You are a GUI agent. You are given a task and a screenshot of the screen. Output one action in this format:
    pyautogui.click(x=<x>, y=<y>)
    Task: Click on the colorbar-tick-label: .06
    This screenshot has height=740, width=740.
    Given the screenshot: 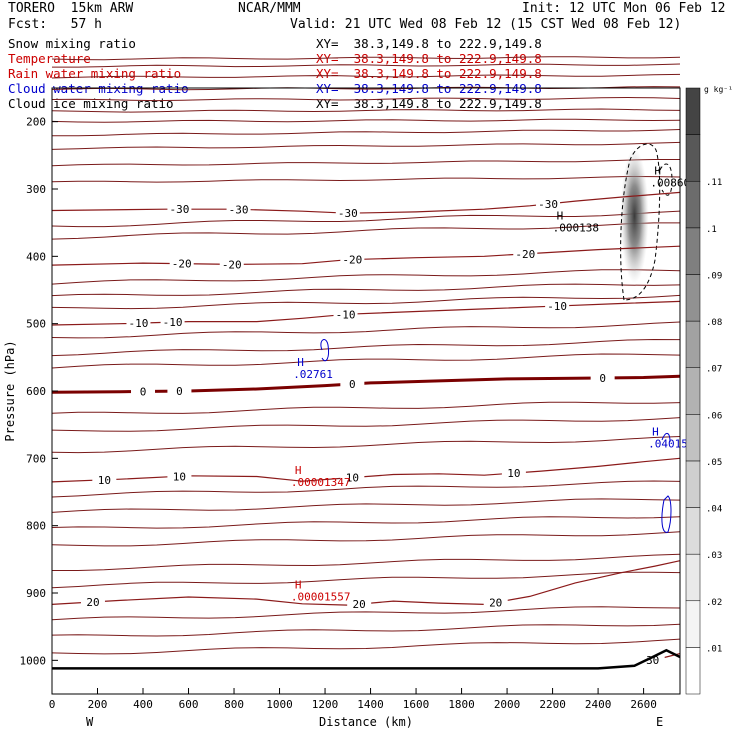 What is the action you would take?
    pyautogui.click(x=714, y=416)
    